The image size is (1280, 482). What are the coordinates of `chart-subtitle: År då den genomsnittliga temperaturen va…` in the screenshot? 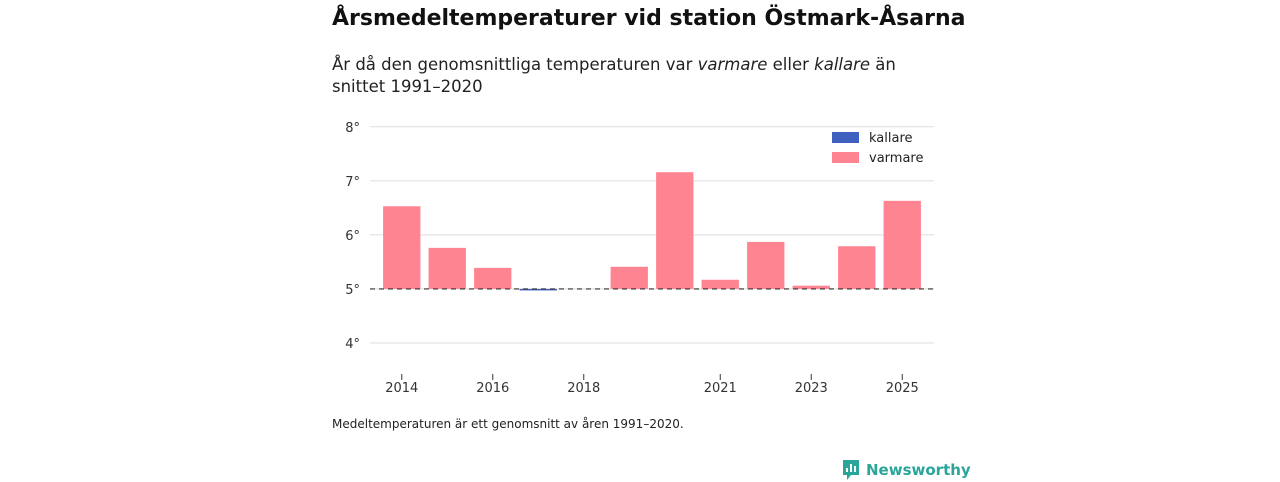 It's located at (632, 76).